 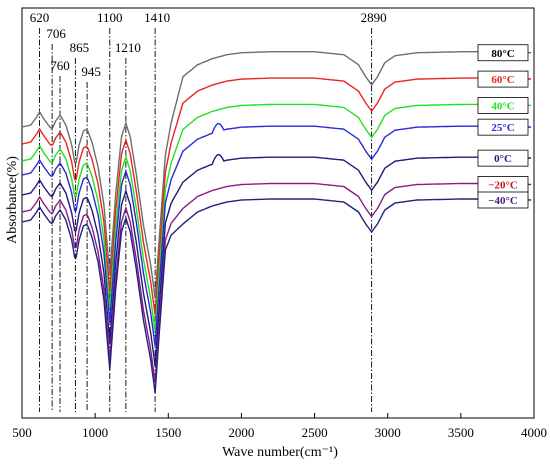 I want to click on peak-label: 945, so click(x=91, y=71).